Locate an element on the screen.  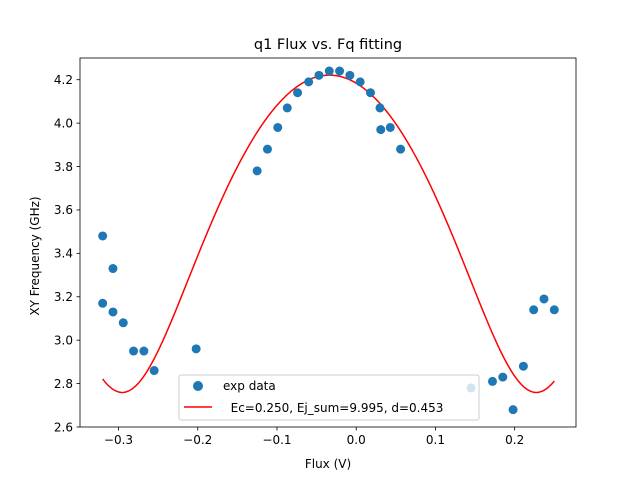
y-tick-label: 3.4 is located at coordinates (63, 254).